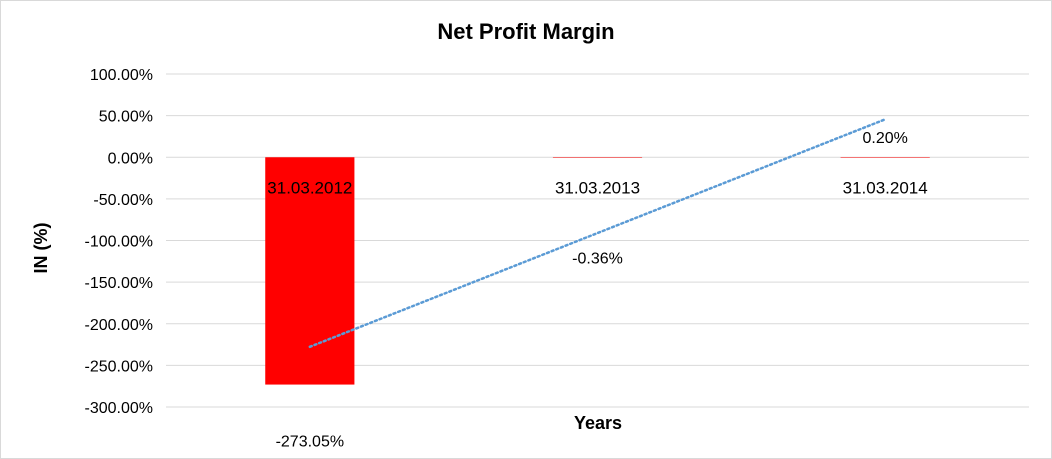 This screenshot has width=1052, height=459. I want to click on y-tick-label: -300.00%, so click(119, 408).